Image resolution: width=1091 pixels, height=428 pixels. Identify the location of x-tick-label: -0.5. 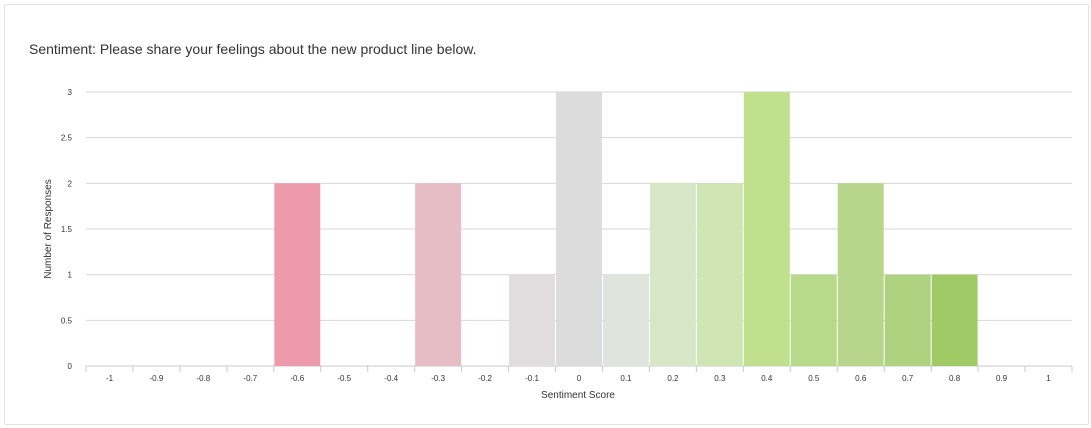
(344, 378).